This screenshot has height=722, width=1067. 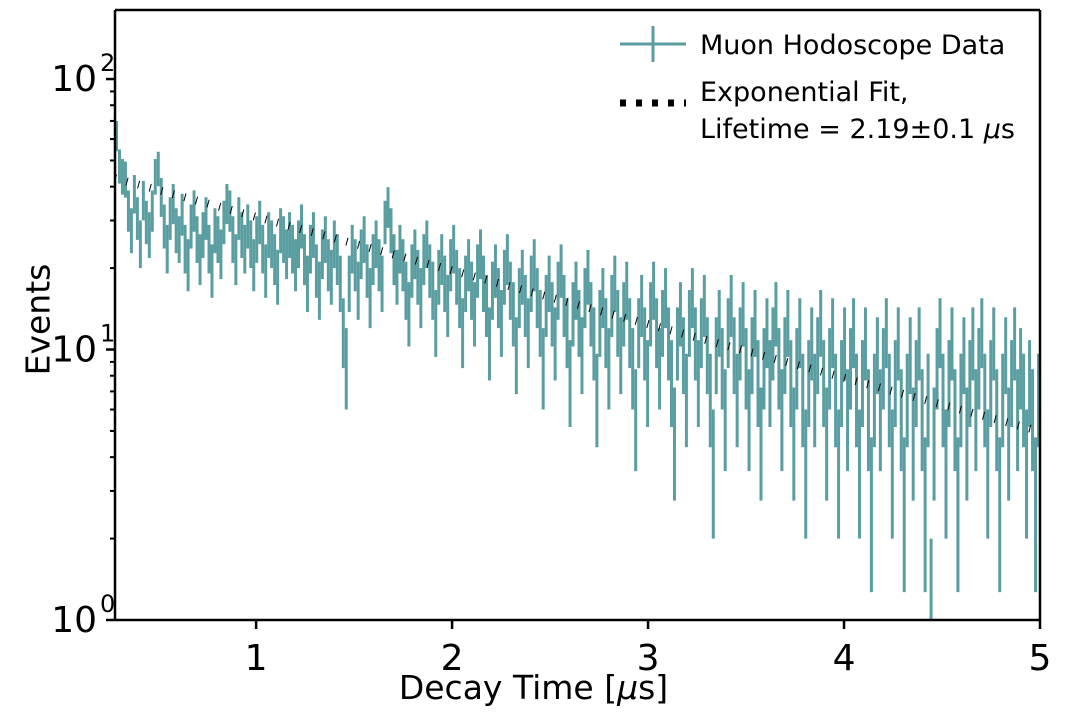 I want to click on x-tick-label: 3, so click(x=648, y=658).